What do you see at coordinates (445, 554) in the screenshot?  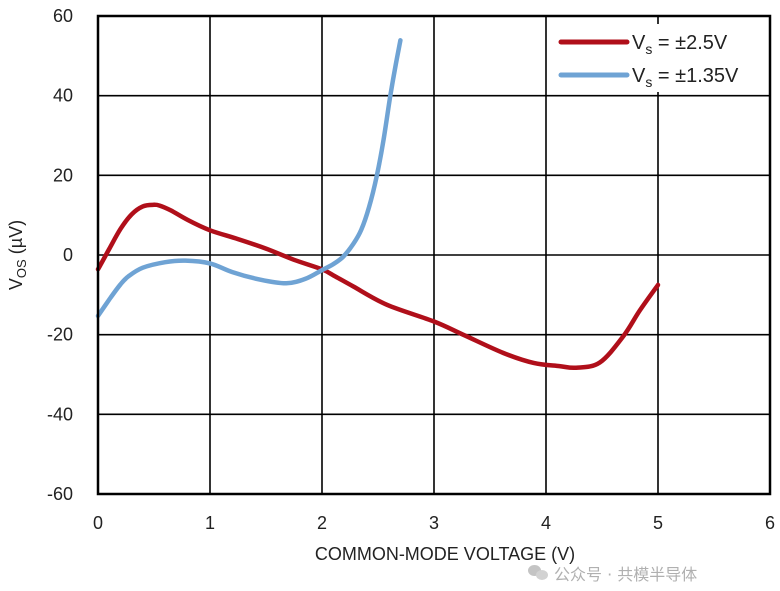 I see `x-axis-label: COMMON-MODE VOLTAGE (V)` at bounding box center [445, 554].